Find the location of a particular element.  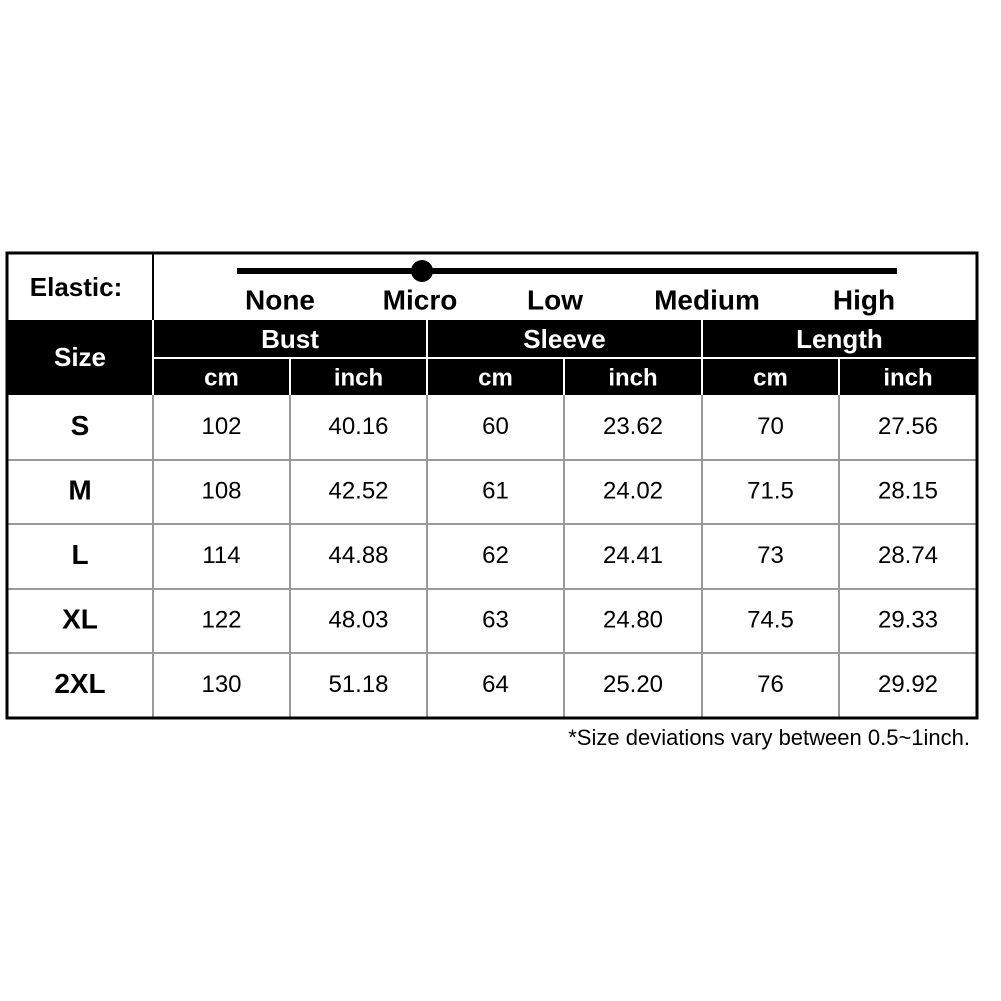

cell-value: 62 is located at coordinates (495, 555).